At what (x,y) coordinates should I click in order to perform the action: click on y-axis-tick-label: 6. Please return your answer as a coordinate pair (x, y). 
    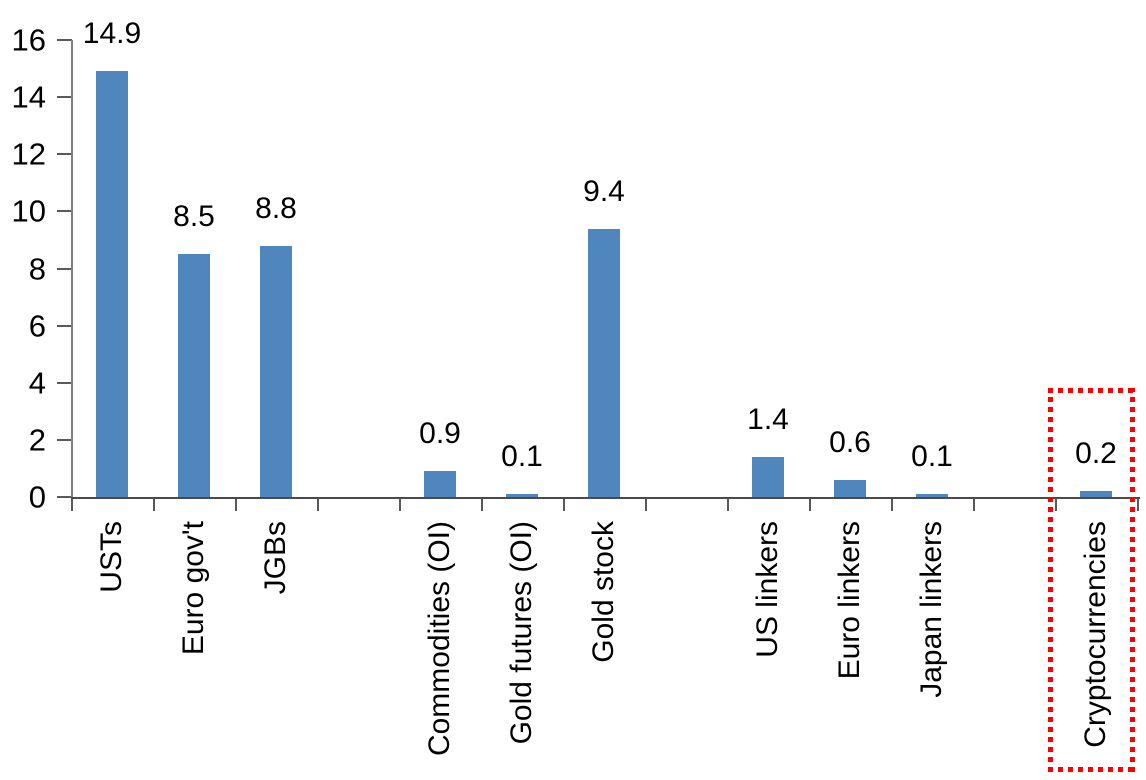
    Looking at the image, I should click on (37, 326).